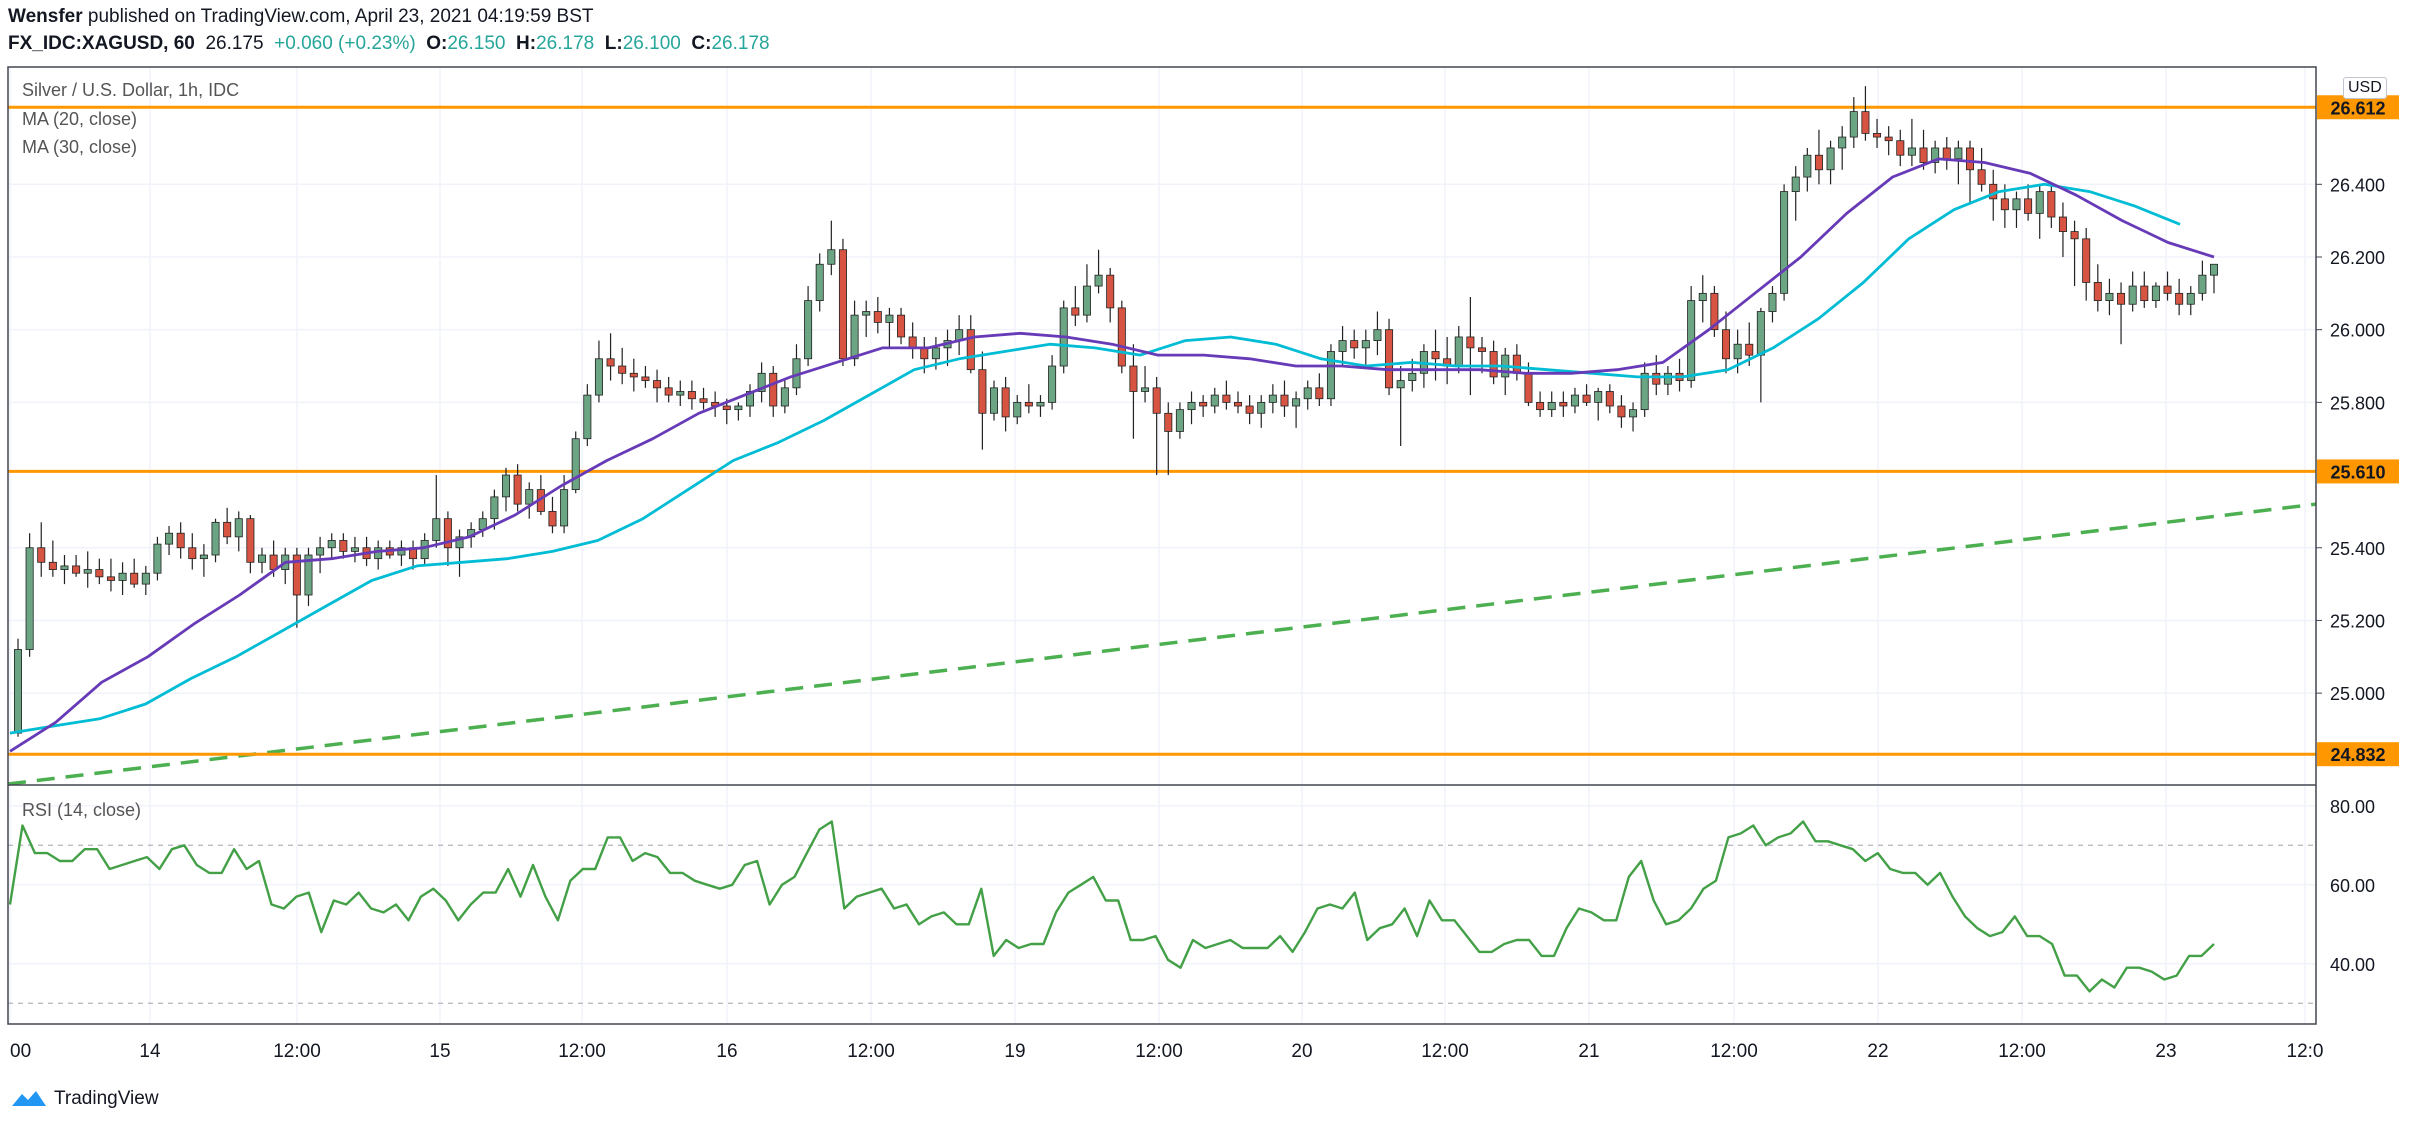 This screenshot has height=1128, width=2415. Describe the element at coordinates (45, 16) in the screenshot. I see `author-name: Wensfer` at that location.